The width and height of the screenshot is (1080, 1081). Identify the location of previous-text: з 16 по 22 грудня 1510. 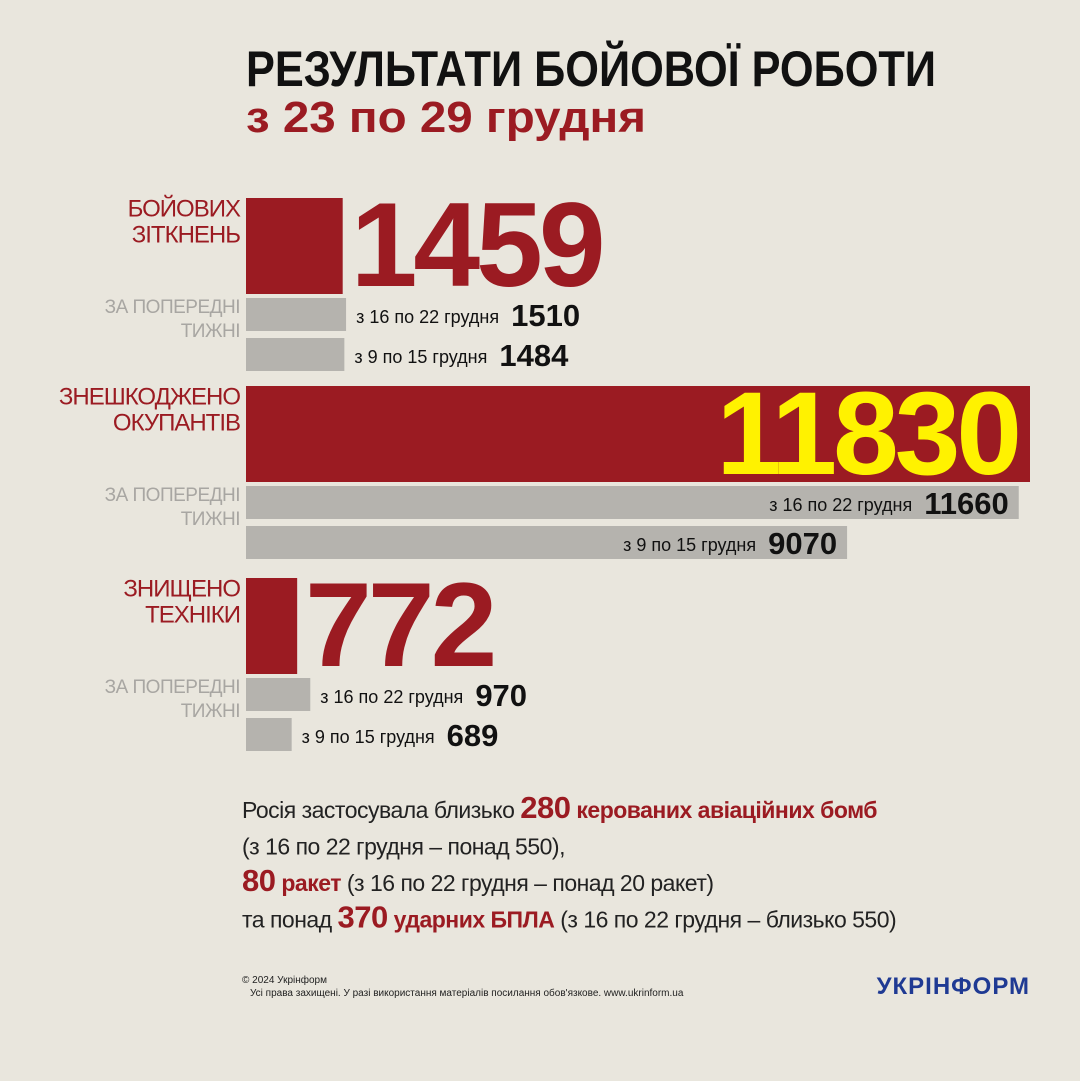
(468, 315).